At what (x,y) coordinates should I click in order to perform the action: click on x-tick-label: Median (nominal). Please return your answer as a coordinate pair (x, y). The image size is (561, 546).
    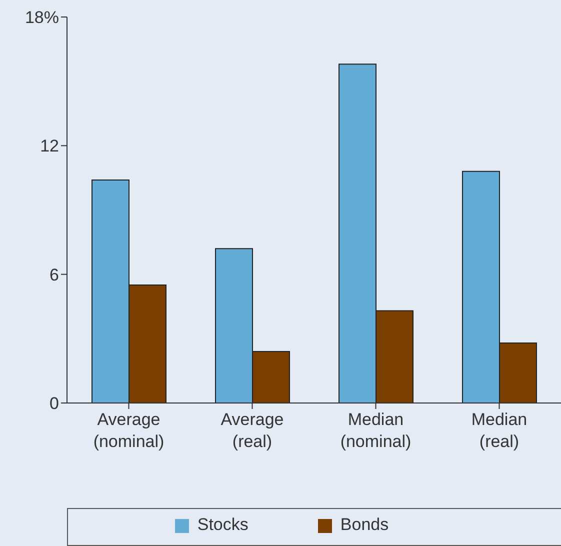
    Looking at the image, I should click on (376, 430).